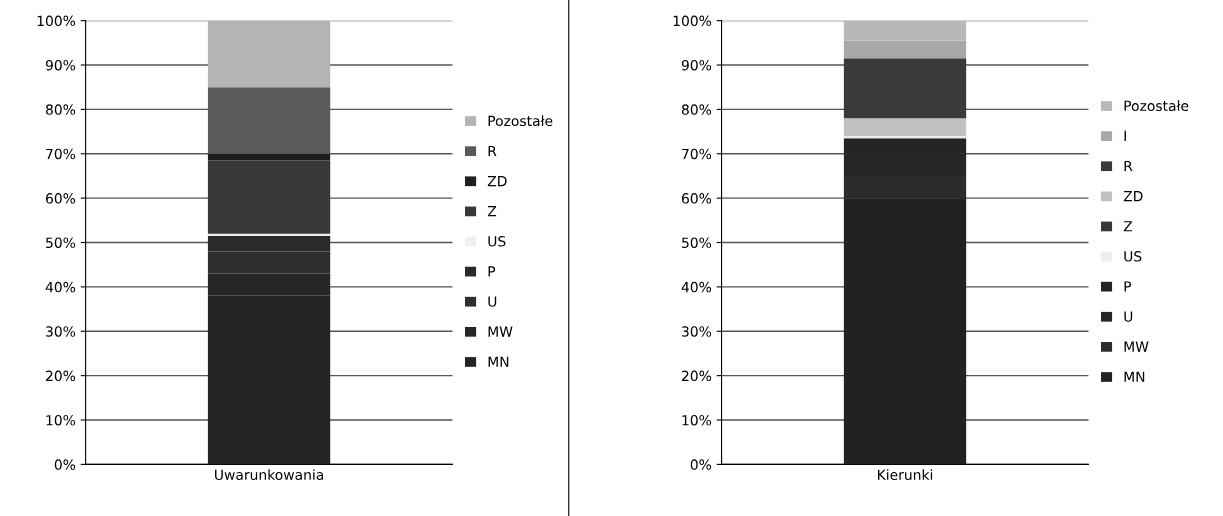 The width and height of the screenshot is (1223, 516). What do you see at coordinates (905, 475) in the screenshot?
I see `x-tick-label: Kierunki` at bounding box center [905, 475].